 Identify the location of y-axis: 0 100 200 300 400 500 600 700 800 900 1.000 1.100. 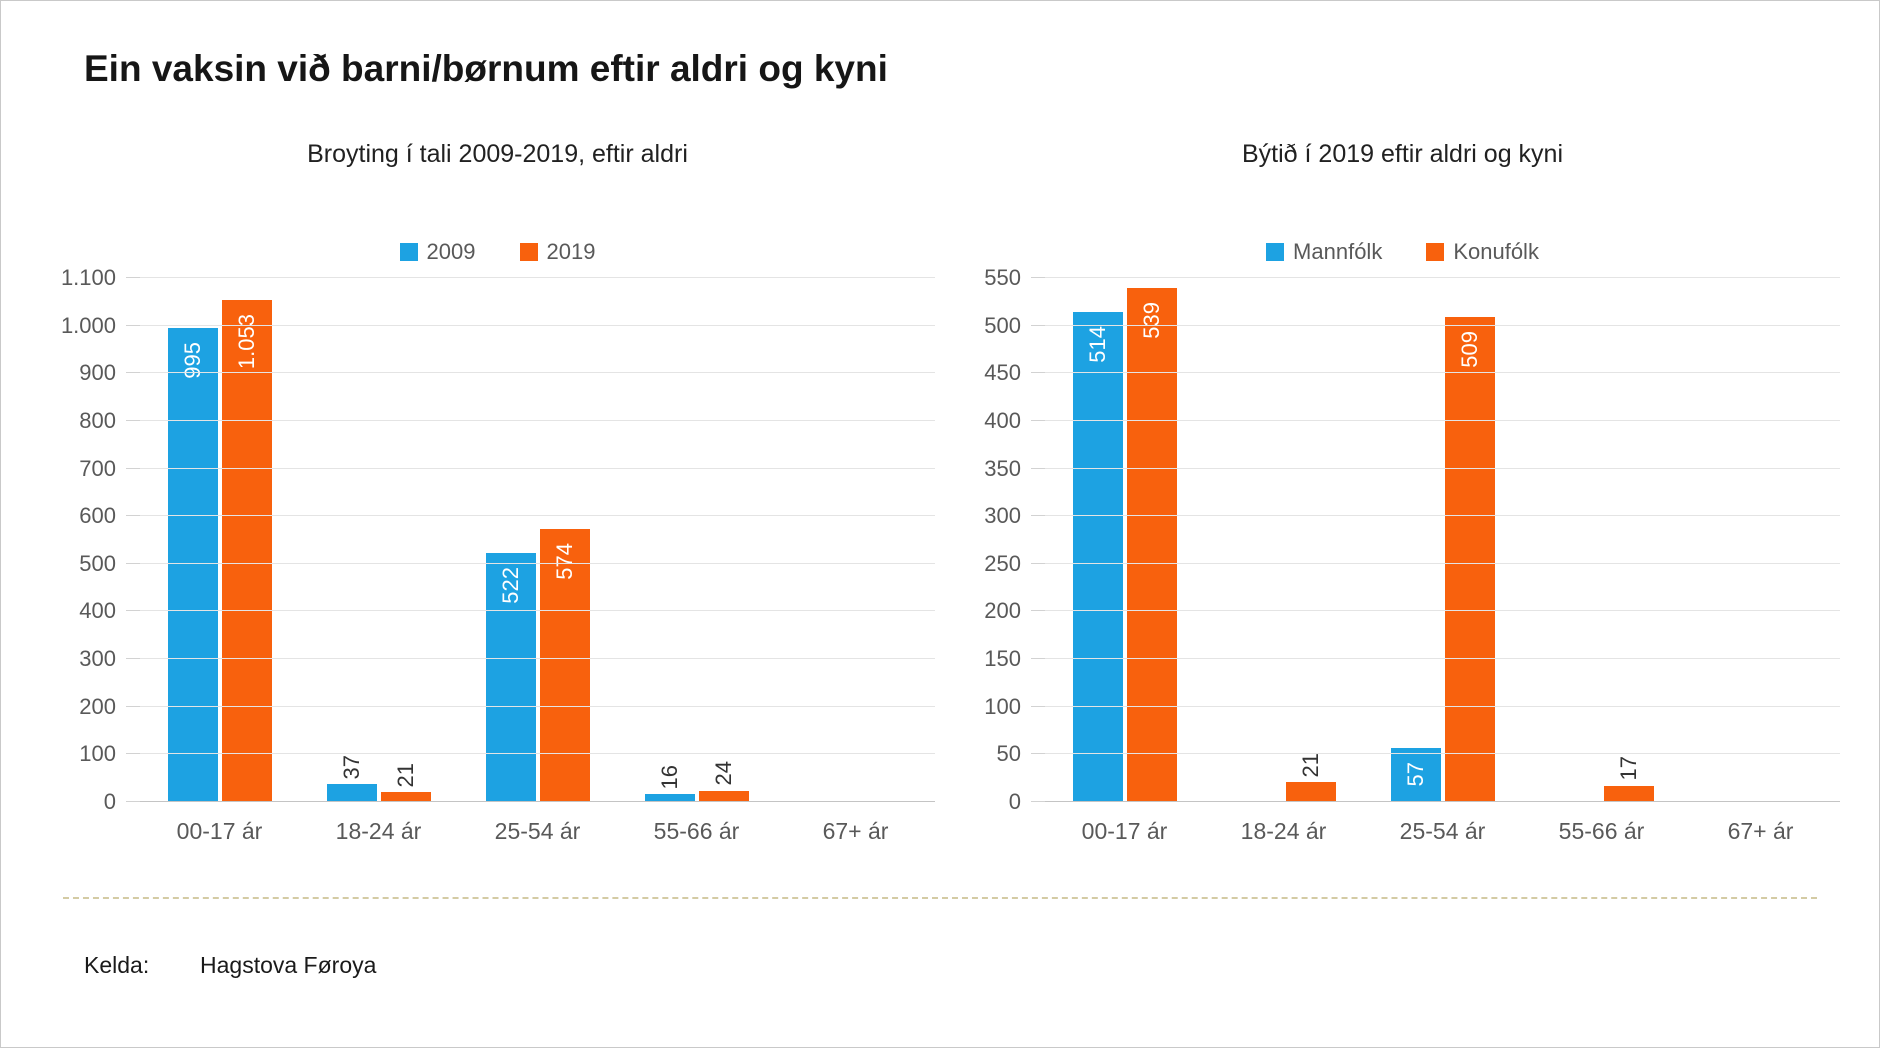
(100, 540).